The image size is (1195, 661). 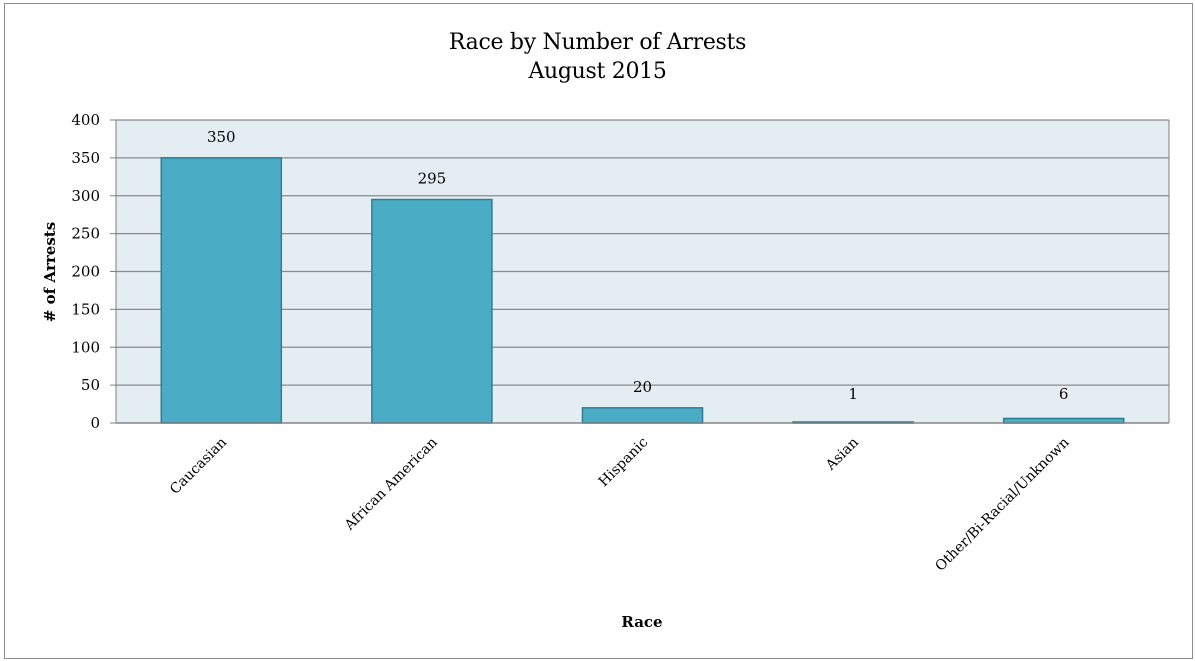 What do you see at coordinates (85, 120) in the screenshot?
I see `y-tick-label: 400` at bounding box center [85, 120].